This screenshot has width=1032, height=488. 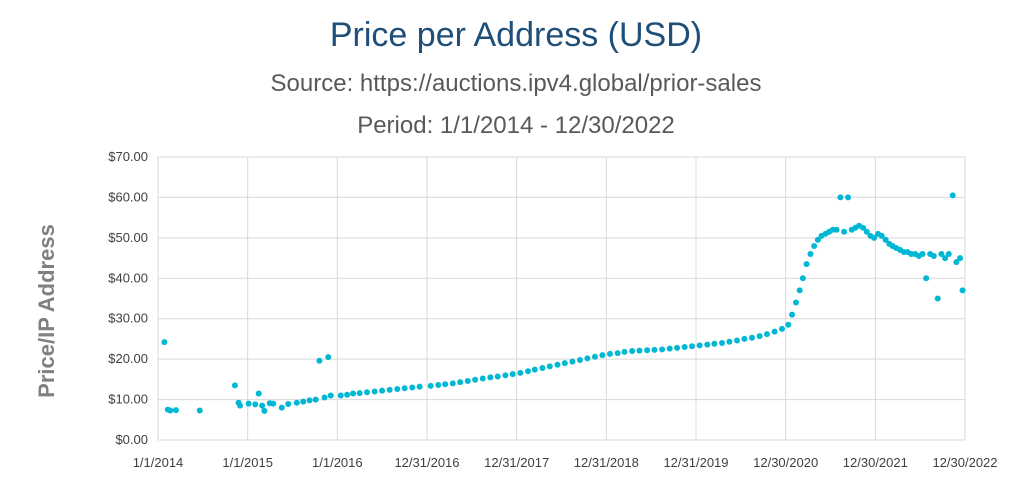 I want to click on x-tick-label: 12/31/2016, so click(x=426, y=462).